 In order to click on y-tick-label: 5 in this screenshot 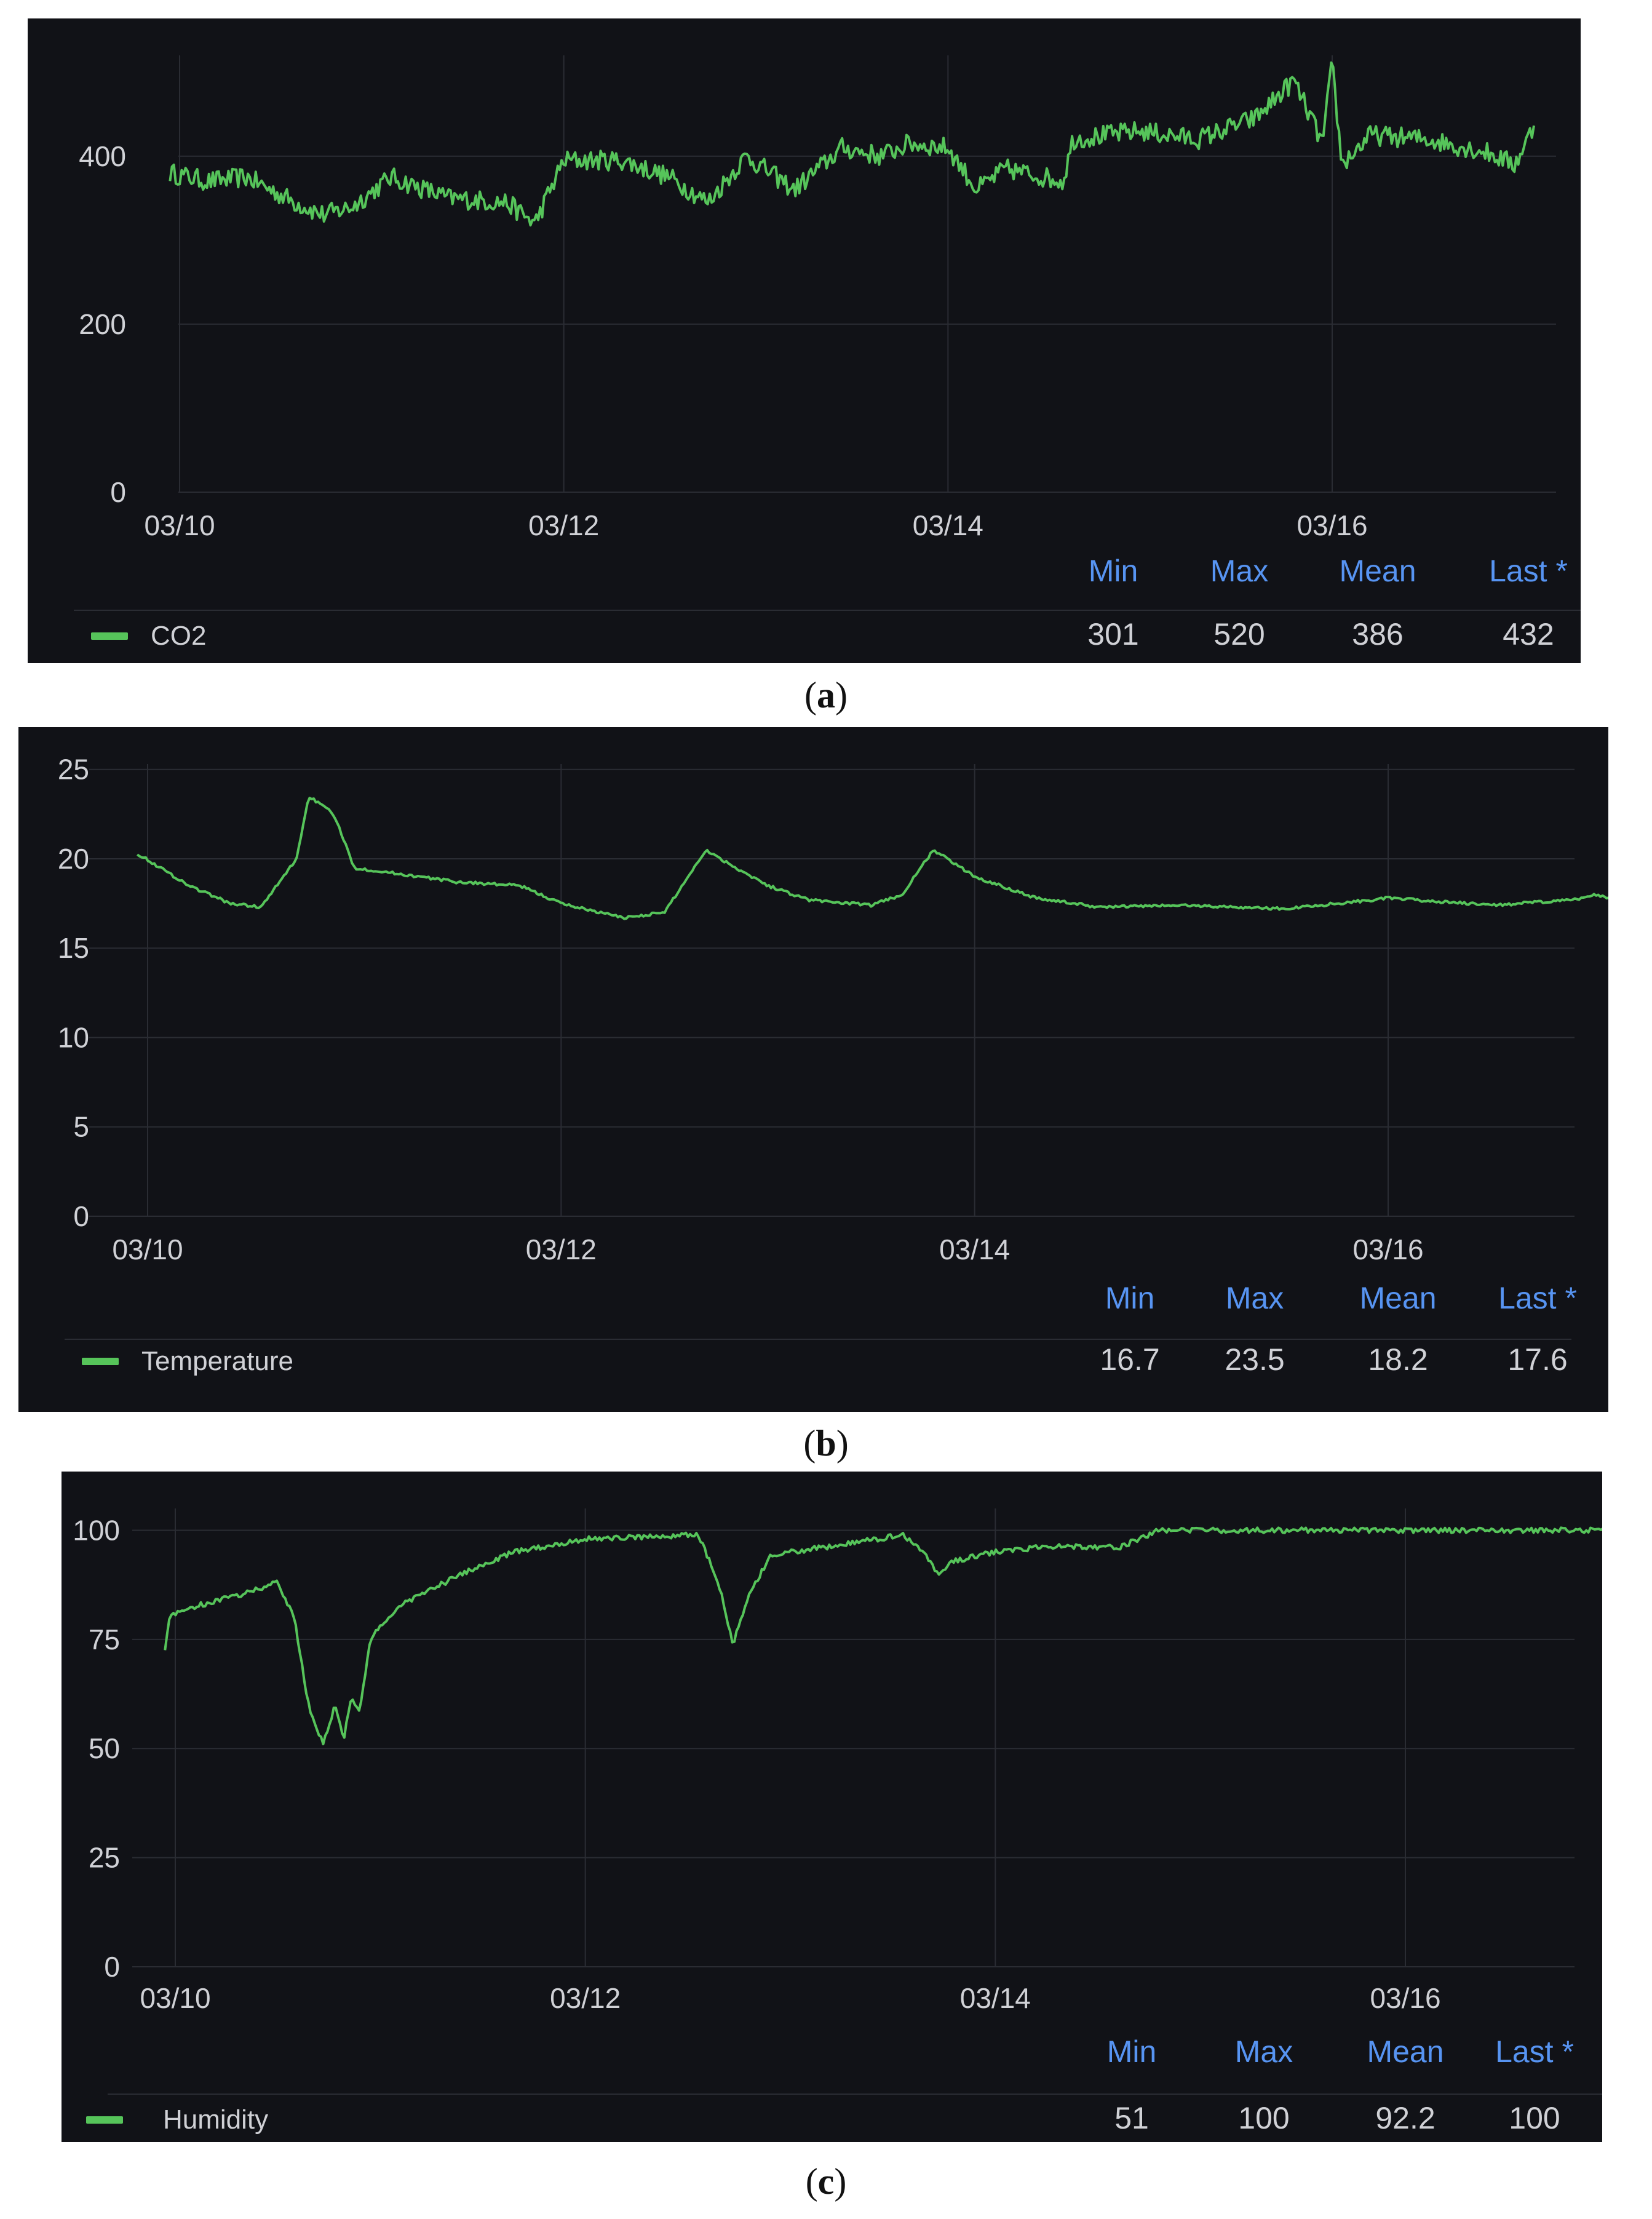, I will do `click(81, 1127)`.